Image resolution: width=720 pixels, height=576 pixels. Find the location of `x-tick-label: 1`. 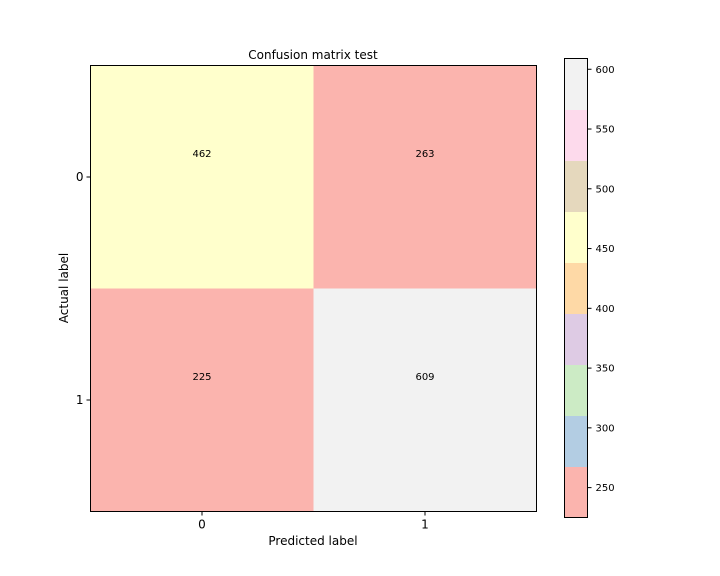

x-tick-label: 1 is located at coordinates (425, 525).